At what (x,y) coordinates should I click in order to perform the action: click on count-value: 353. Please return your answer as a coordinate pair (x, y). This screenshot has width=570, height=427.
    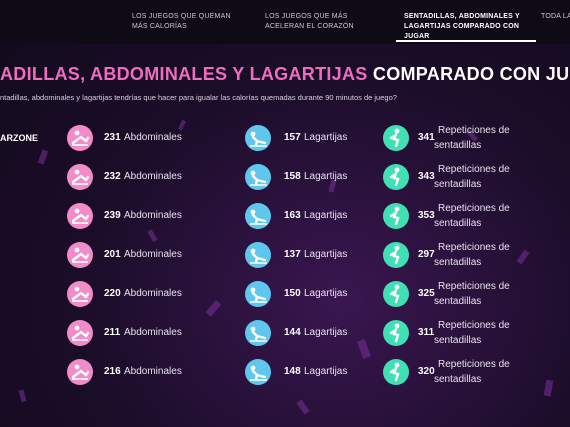
    Looking at the image, I should click on (426, 215).